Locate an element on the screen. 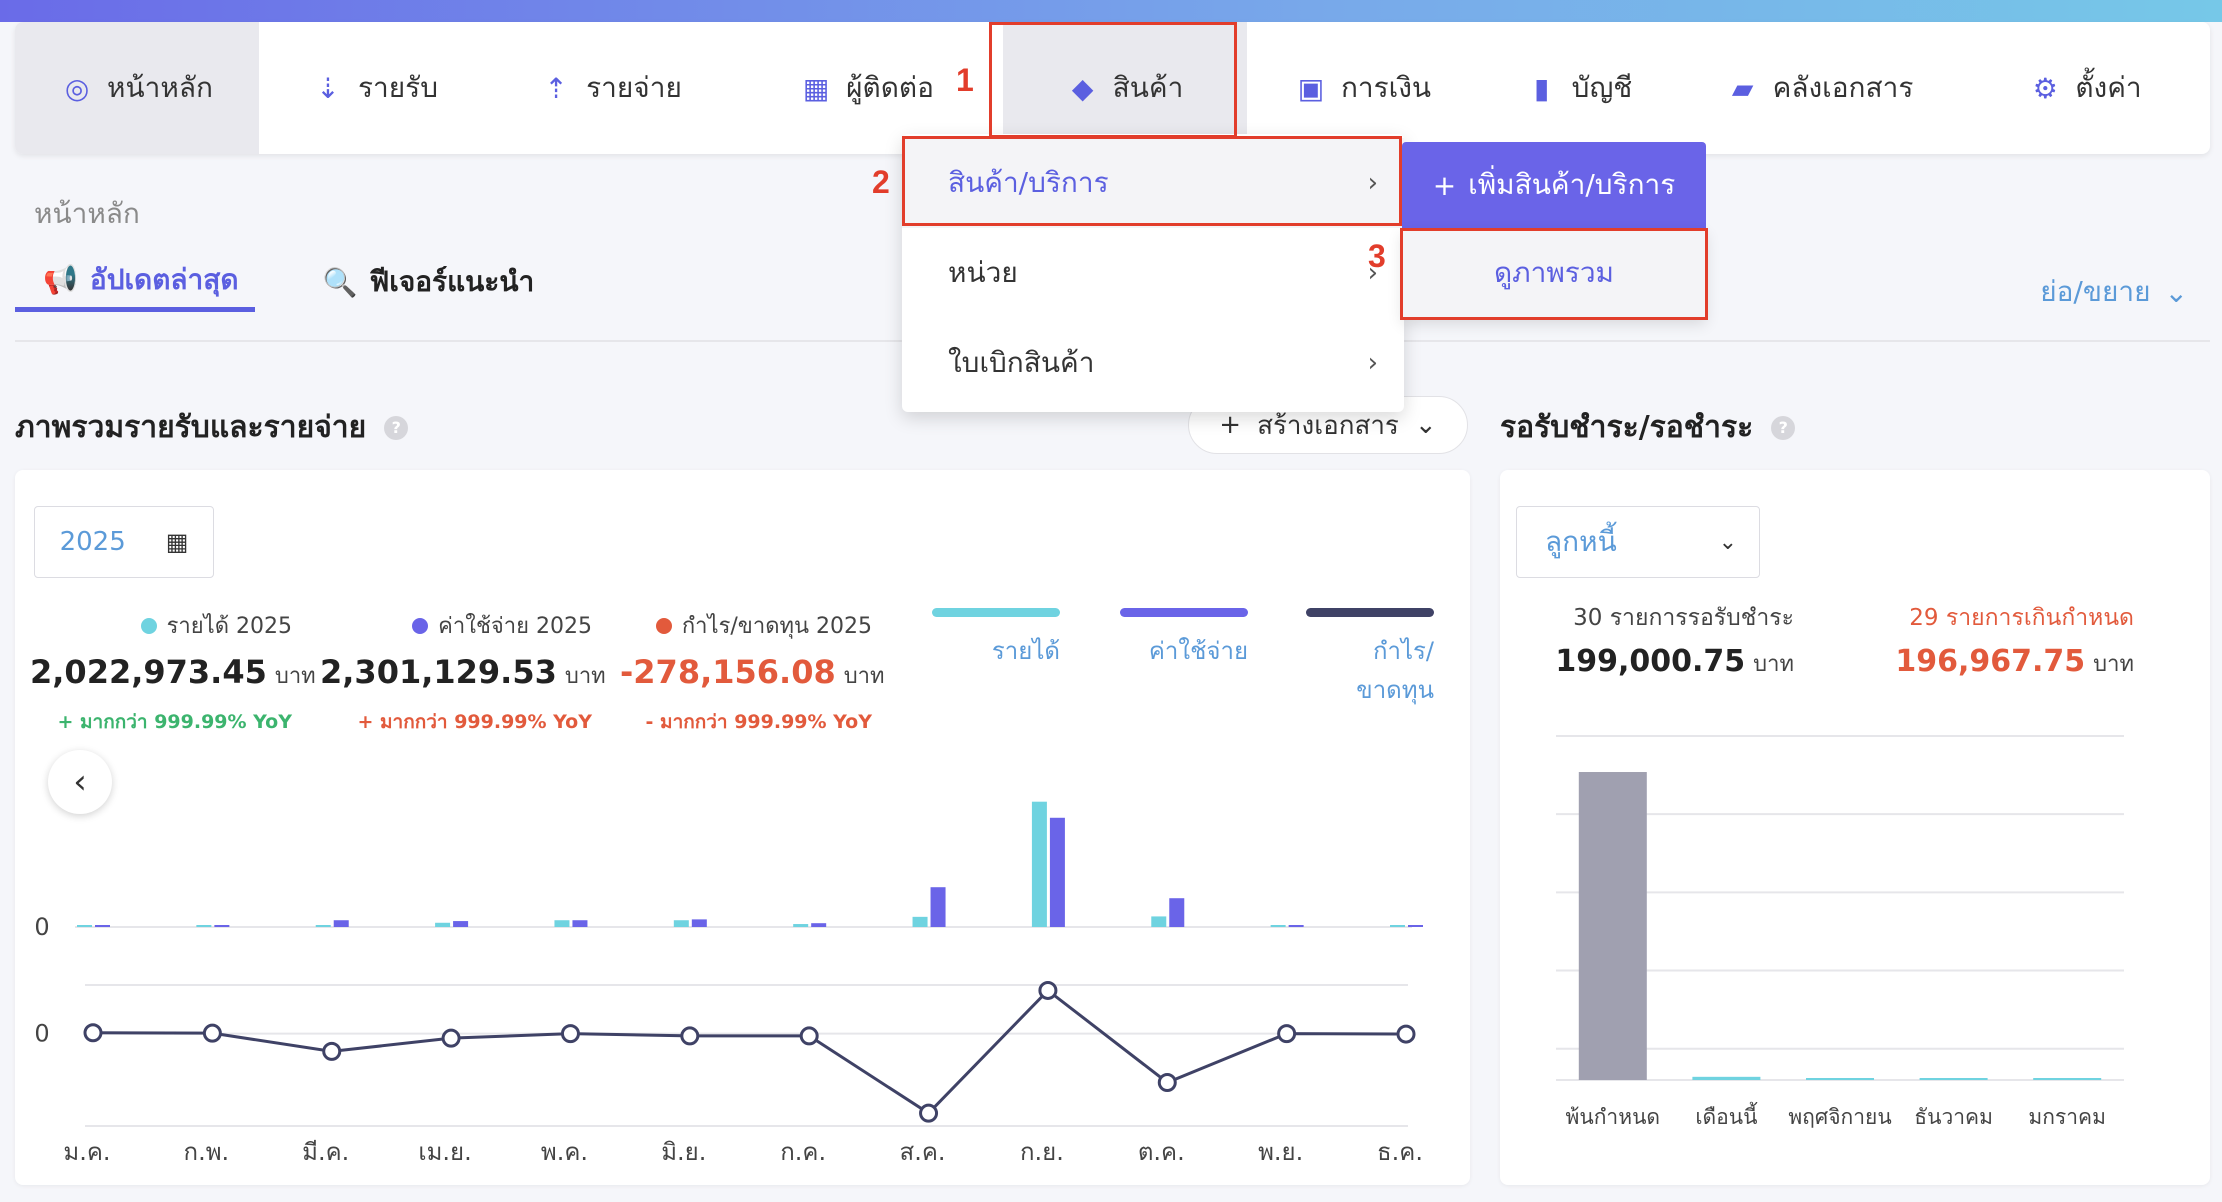  top-gradient-bar is located at coordinates (1111, 11).